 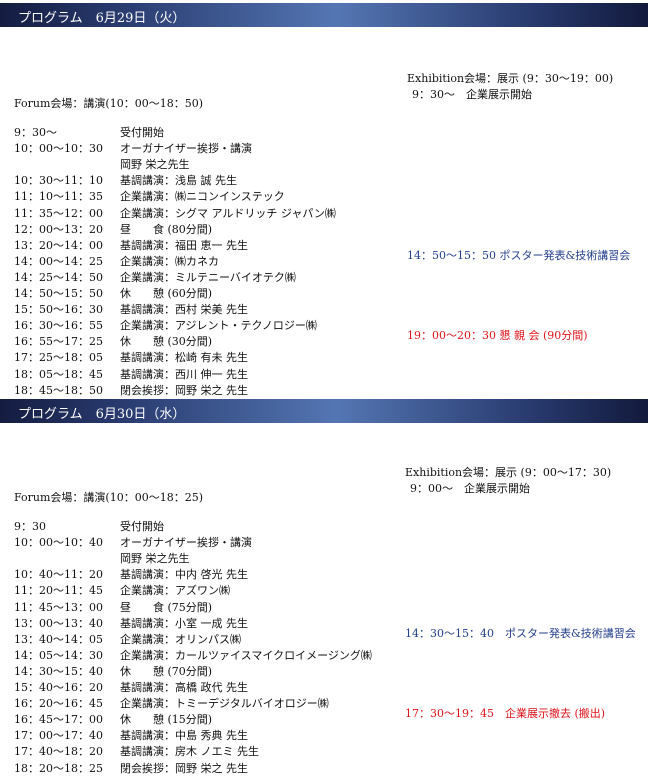 What do you see at coordinates (166, 229) in the screenshot?
I see `schedule-content: 昼 食 (80分間)` at bounding box center [166, 229].